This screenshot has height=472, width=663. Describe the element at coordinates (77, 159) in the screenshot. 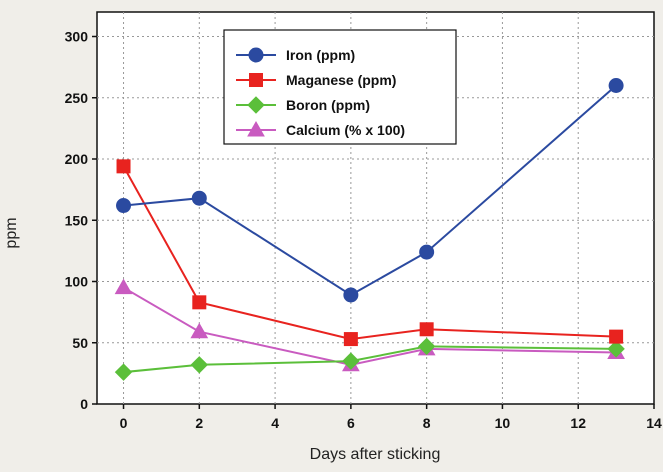

I see `y-tick-label: 200` at that location.